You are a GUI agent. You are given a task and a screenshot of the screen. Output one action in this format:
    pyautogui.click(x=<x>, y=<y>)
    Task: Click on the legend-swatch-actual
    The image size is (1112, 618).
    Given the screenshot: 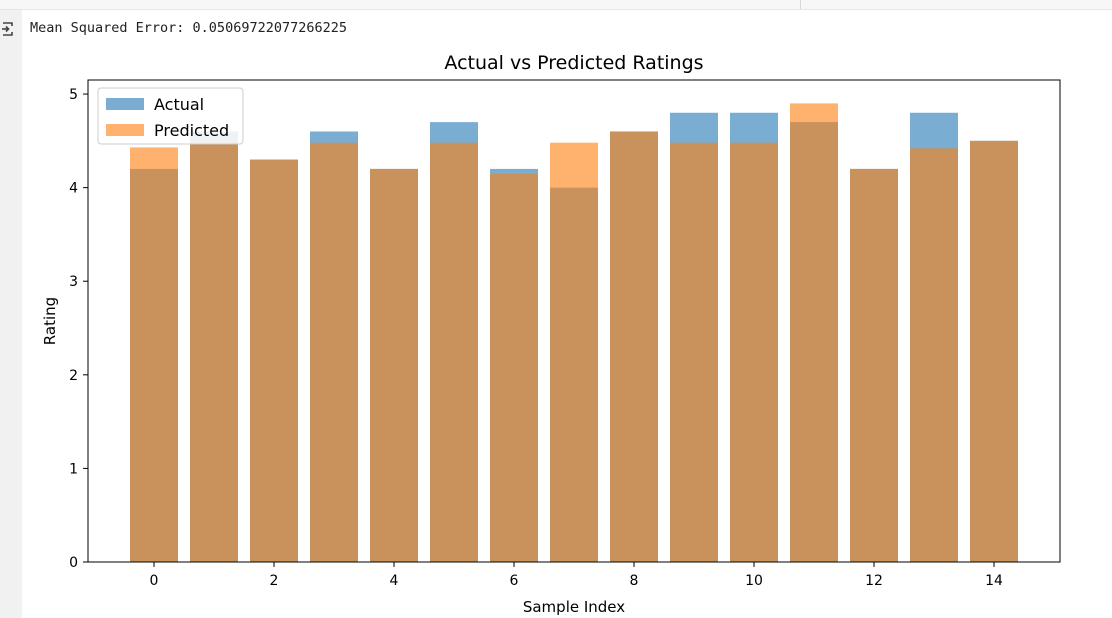 What is the action you would take?
    pyautogui.click(x=125, y=104)
    